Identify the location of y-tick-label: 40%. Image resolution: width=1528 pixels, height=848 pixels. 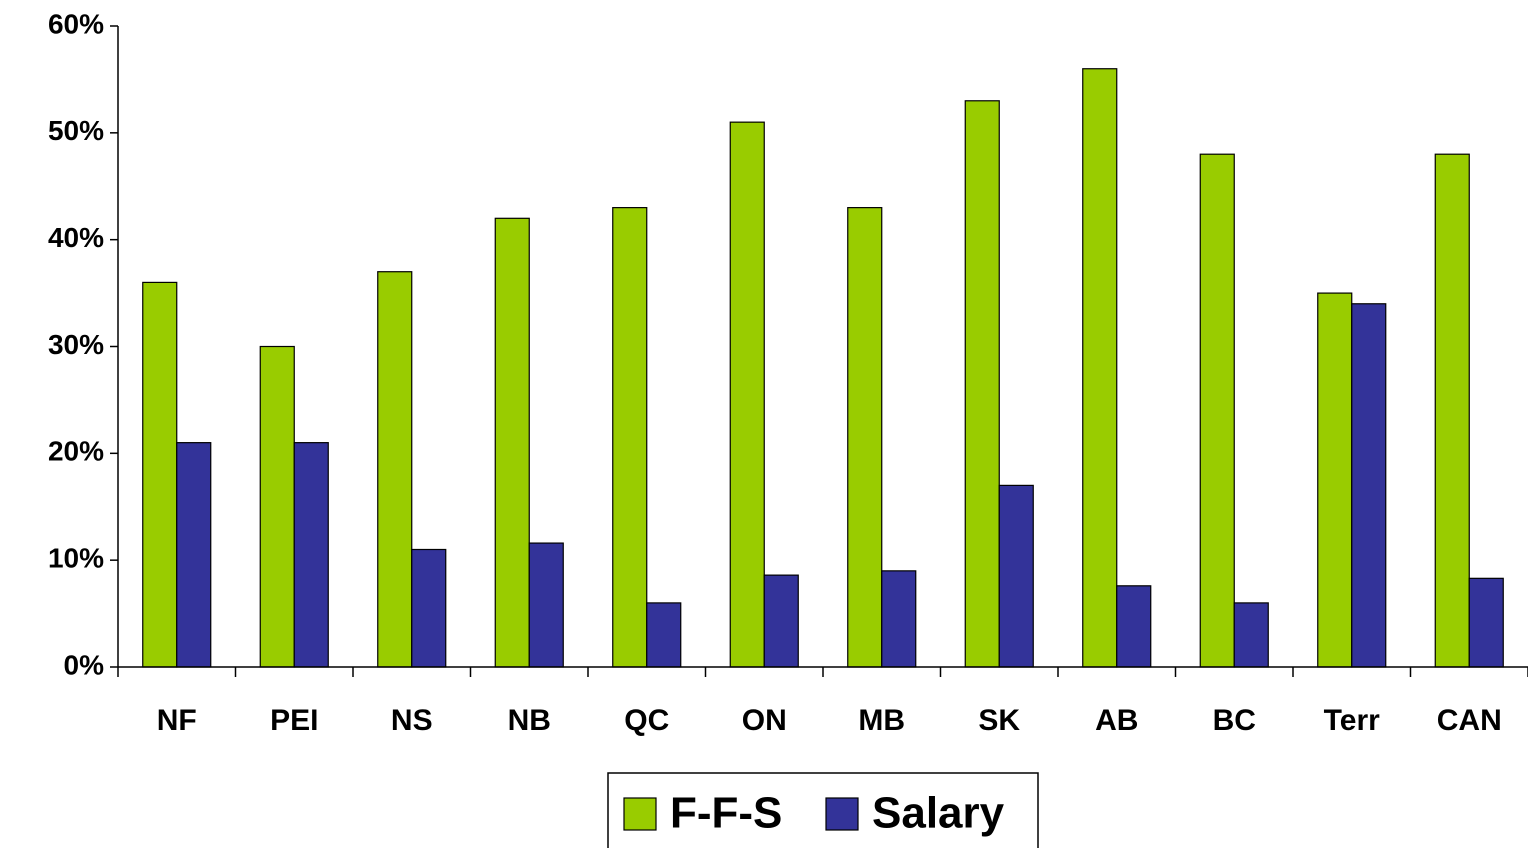
(76, 237).